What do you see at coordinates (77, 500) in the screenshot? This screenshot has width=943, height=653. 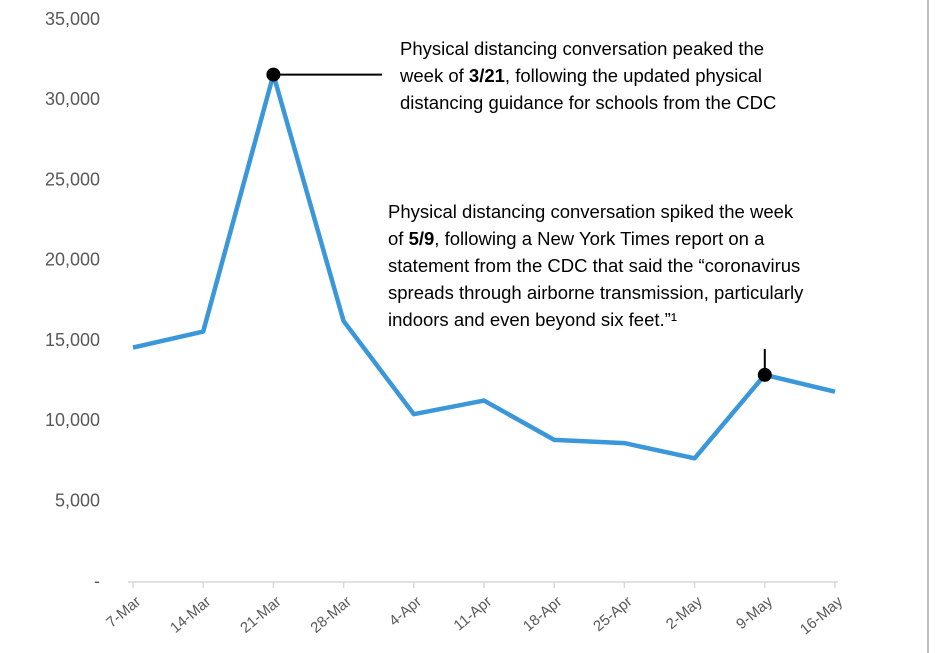 I see `y-tick-label: 5,000` at bounding box center [77, 500].